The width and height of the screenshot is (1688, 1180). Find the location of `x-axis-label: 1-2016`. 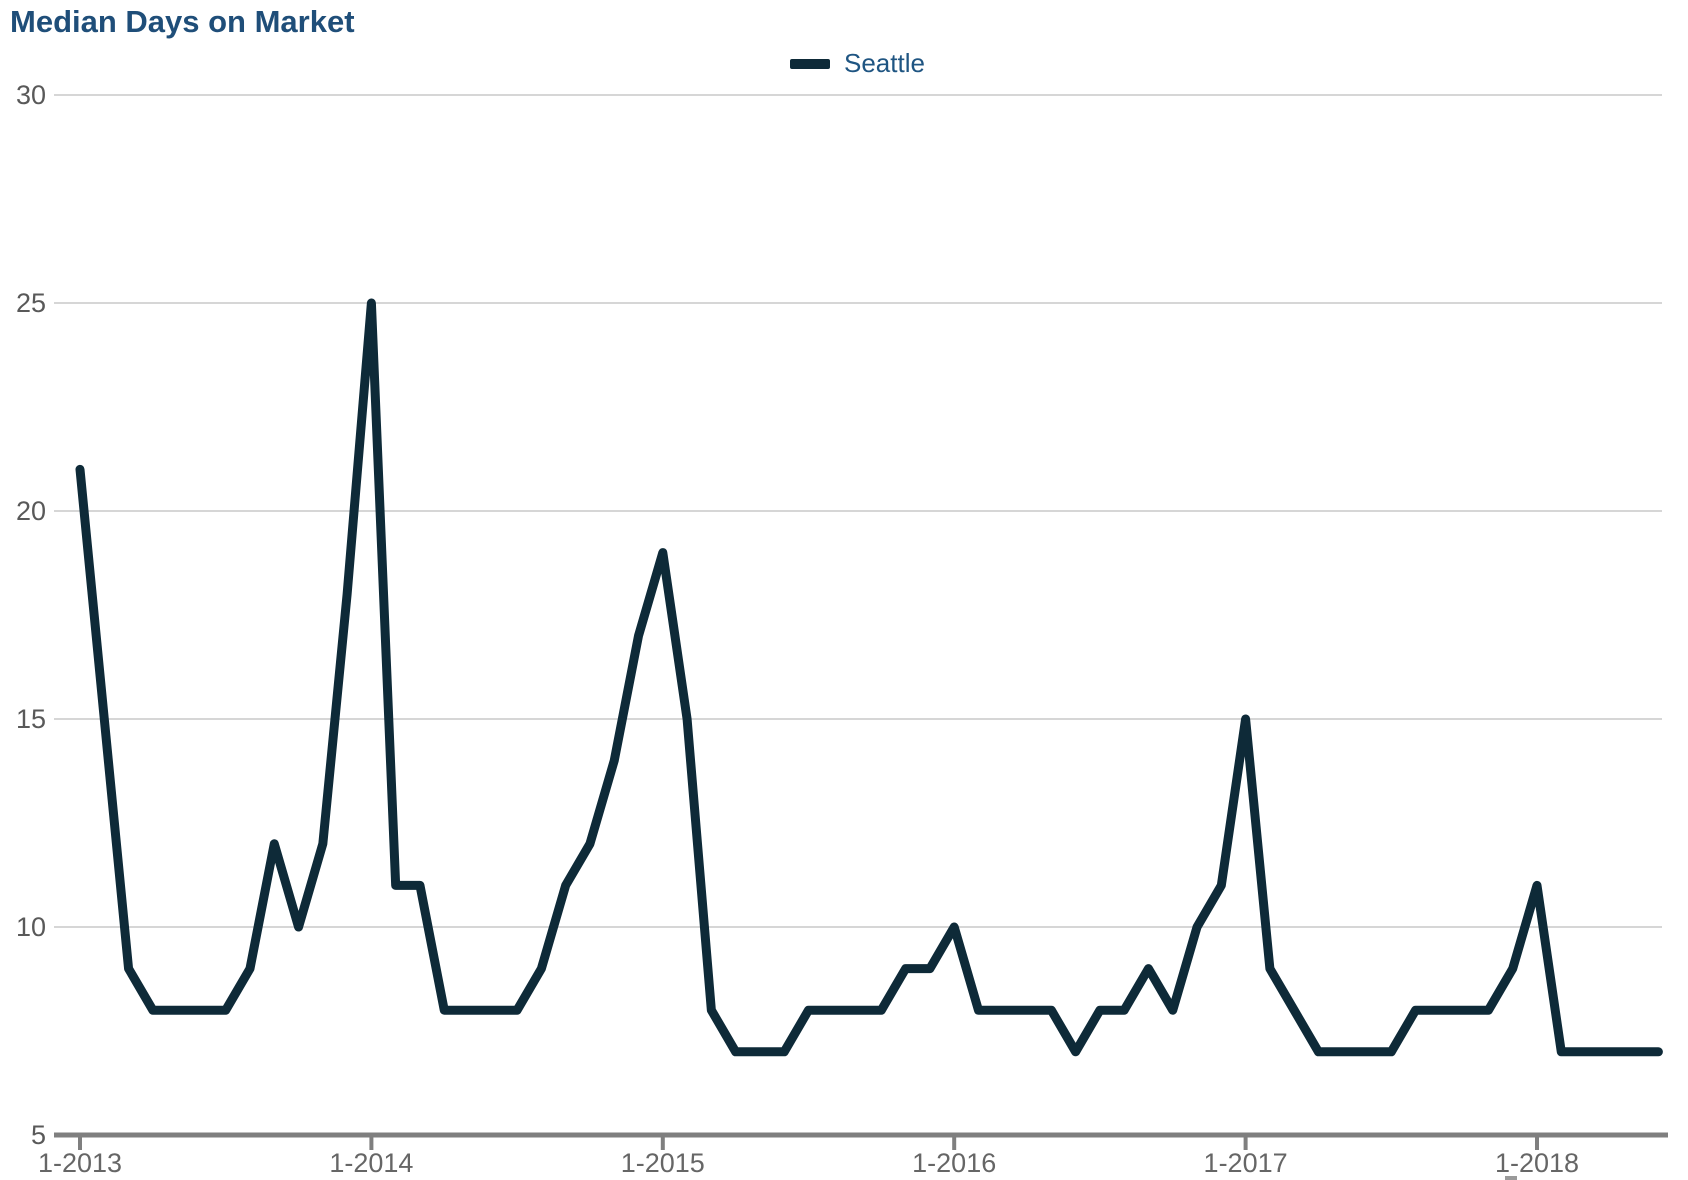

x-axis-label: 1-2016 is located at coordinates (954, 1163).